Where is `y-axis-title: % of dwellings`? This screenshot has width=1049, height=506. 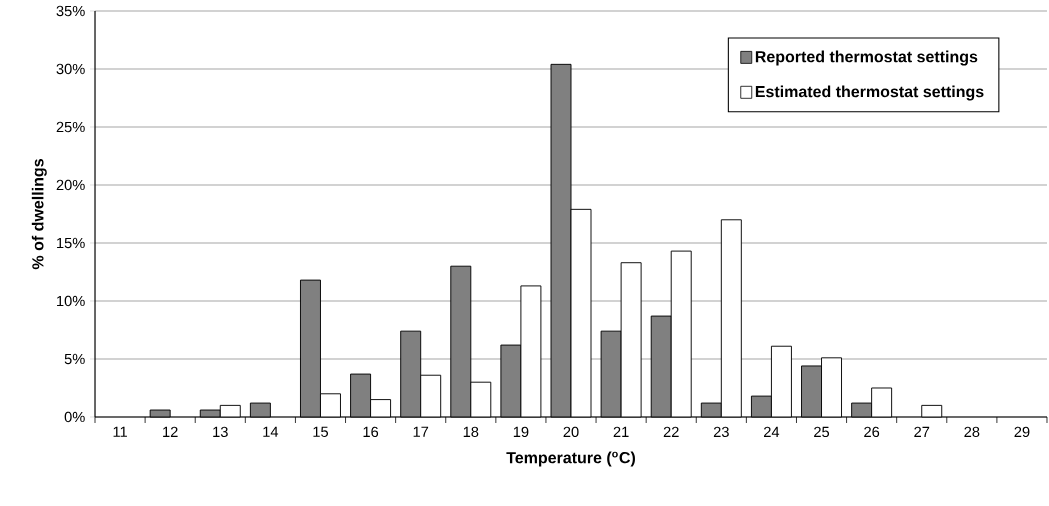
y-axis-title: % of dwellings is located at coordinates (39, 214).